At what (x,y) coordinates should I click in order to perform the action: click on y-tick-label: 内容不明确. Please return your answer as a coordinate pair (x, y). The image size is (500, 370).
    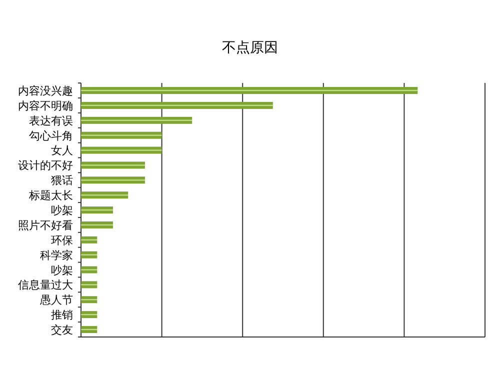
    Looking at the image, I should click on (45, 105).